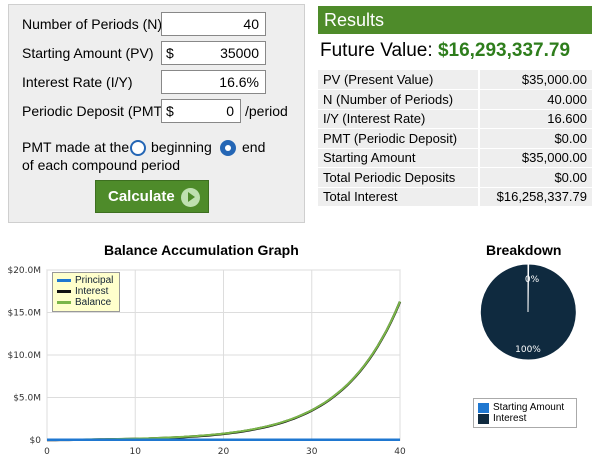  I want to click on periods-value: 40, so click(251, 24).